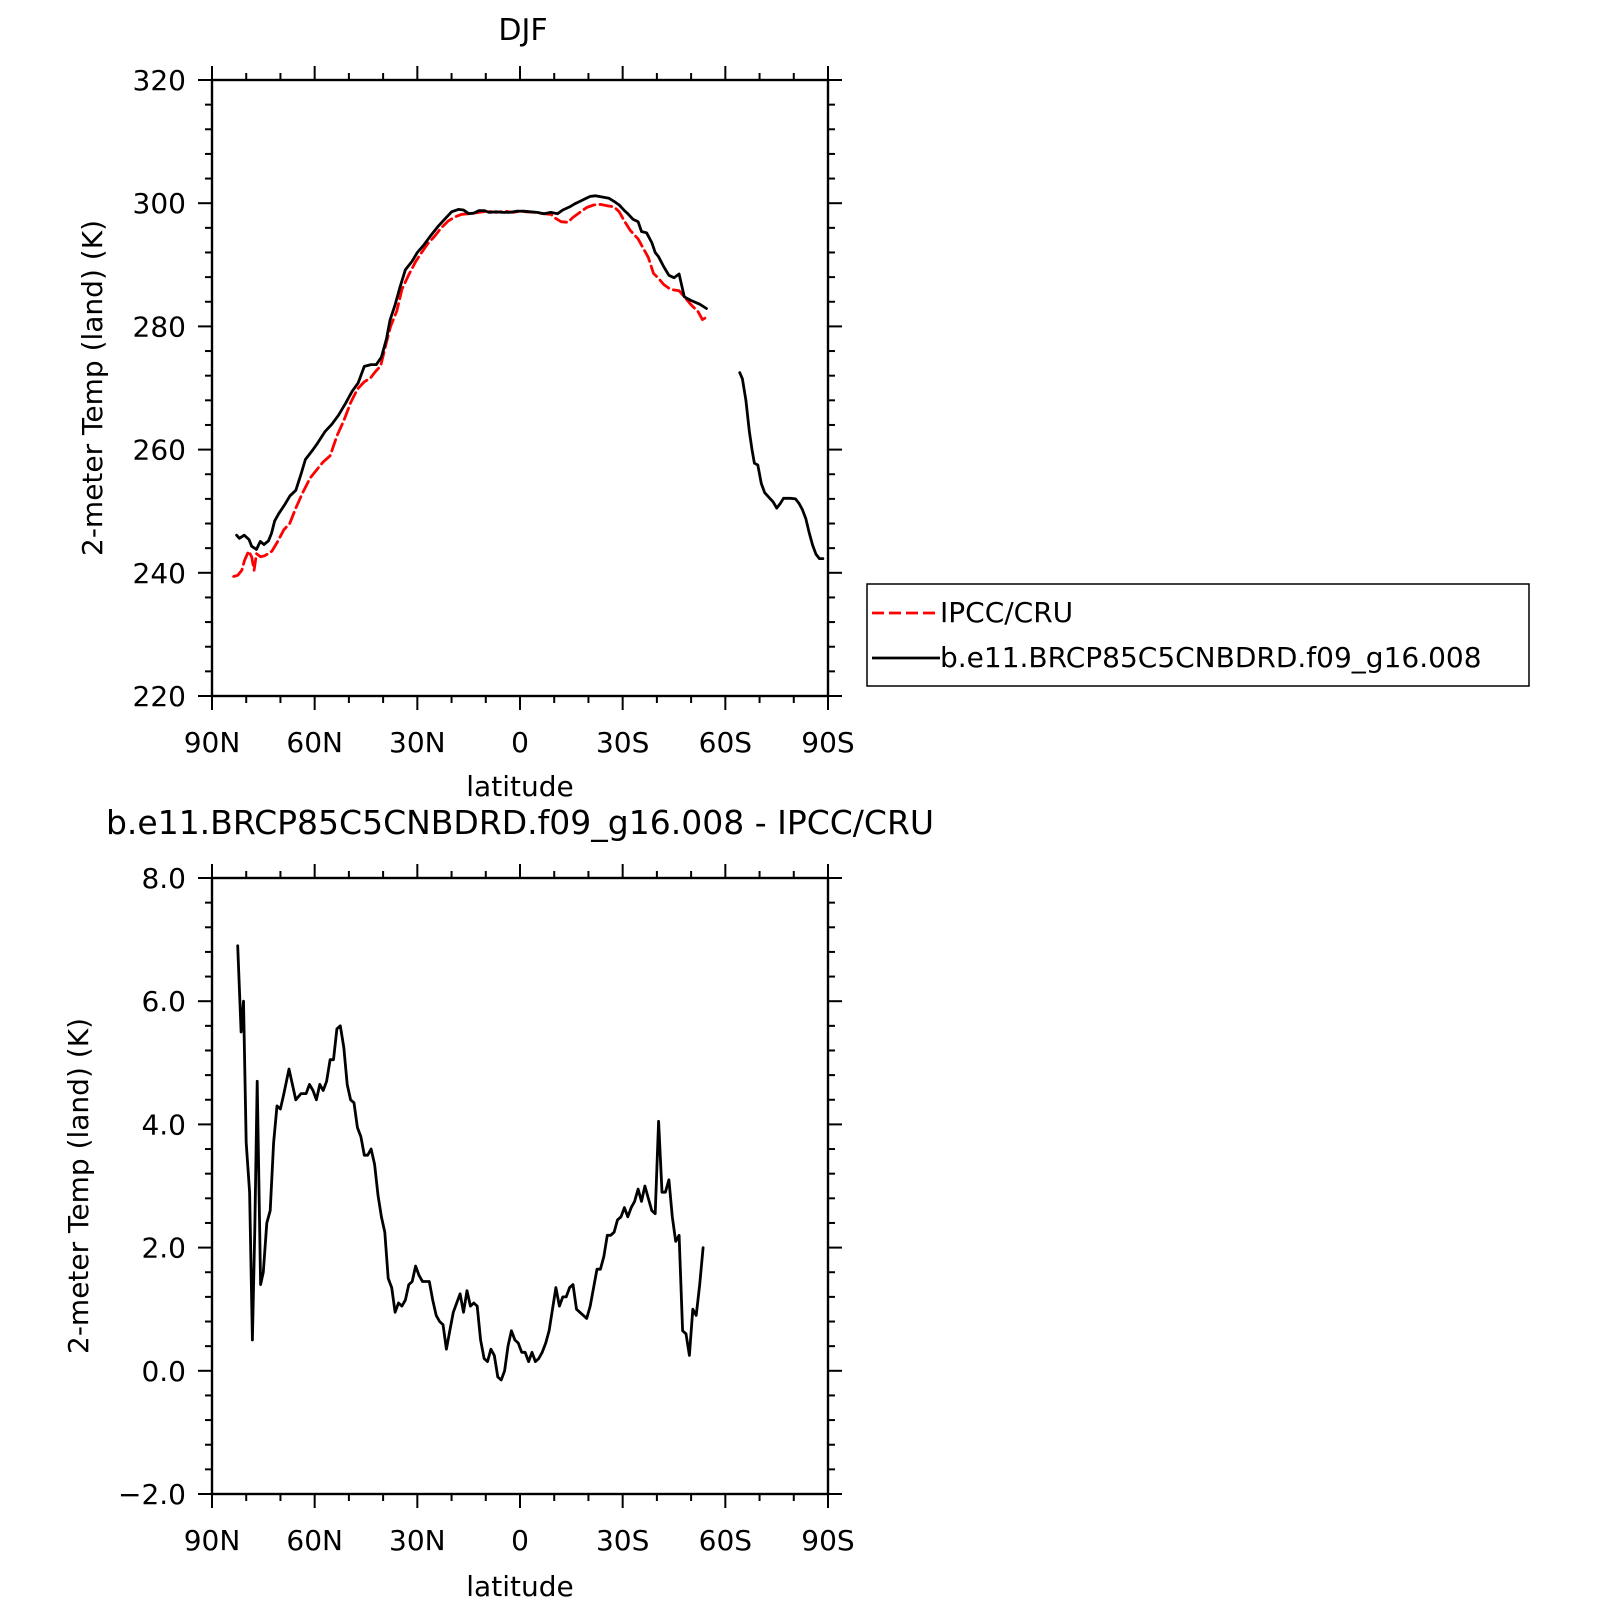 Image resolution: width=1603 pixels, height=1603 pixels. What do you see at coordinates (1006, 612) in the screenshot?
I see `legend-label-ipcc-cru: IPCC/CRU` at bounding box center [1006, 612].